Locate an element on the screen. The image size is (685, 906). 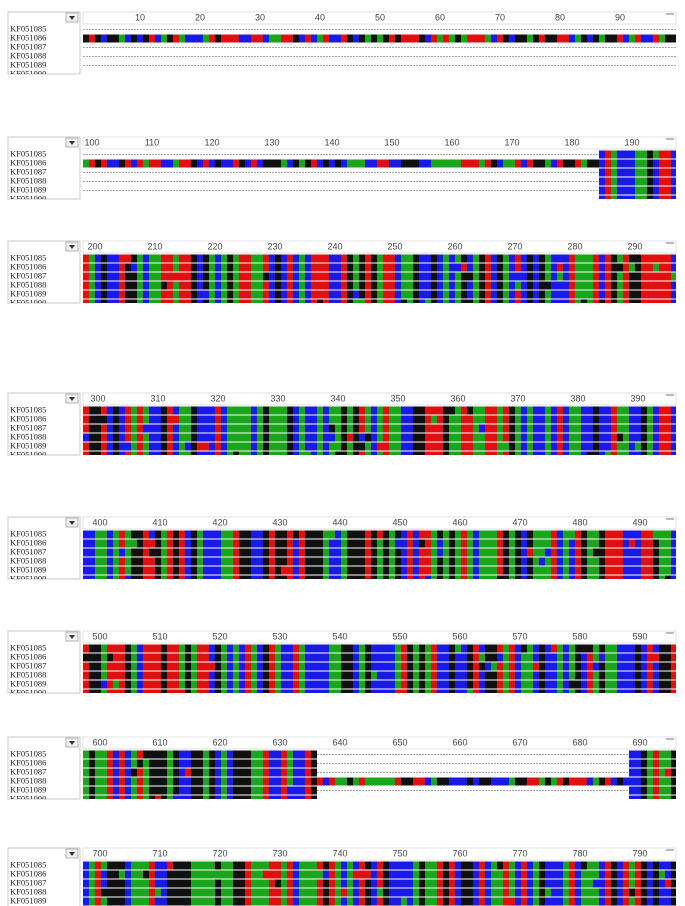
ruler-tick-label: 340 is located at coordinates (337, 398).